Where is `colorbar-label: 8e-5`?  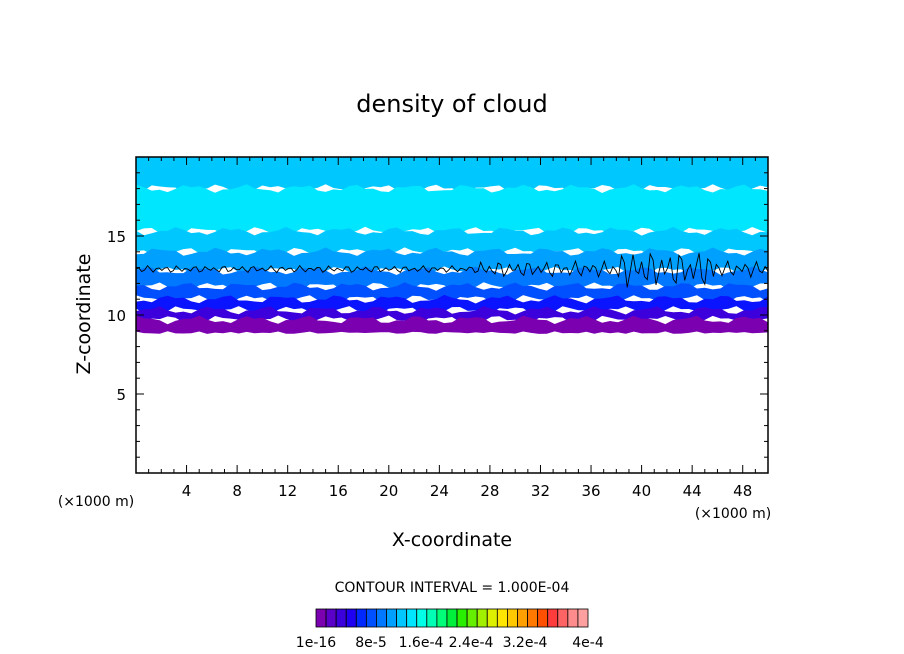
colorbar-label: 8e-5 is located at coordinates (370, 643).